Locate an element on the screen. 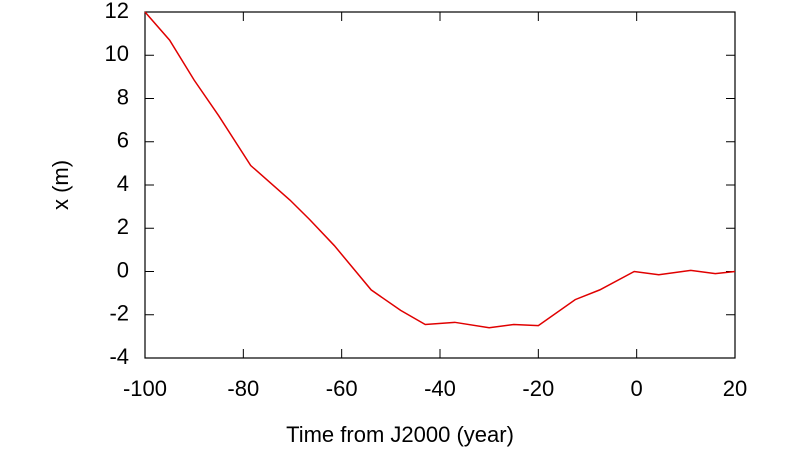  x-tick-label: 0 is located at coordinates (637, 388).